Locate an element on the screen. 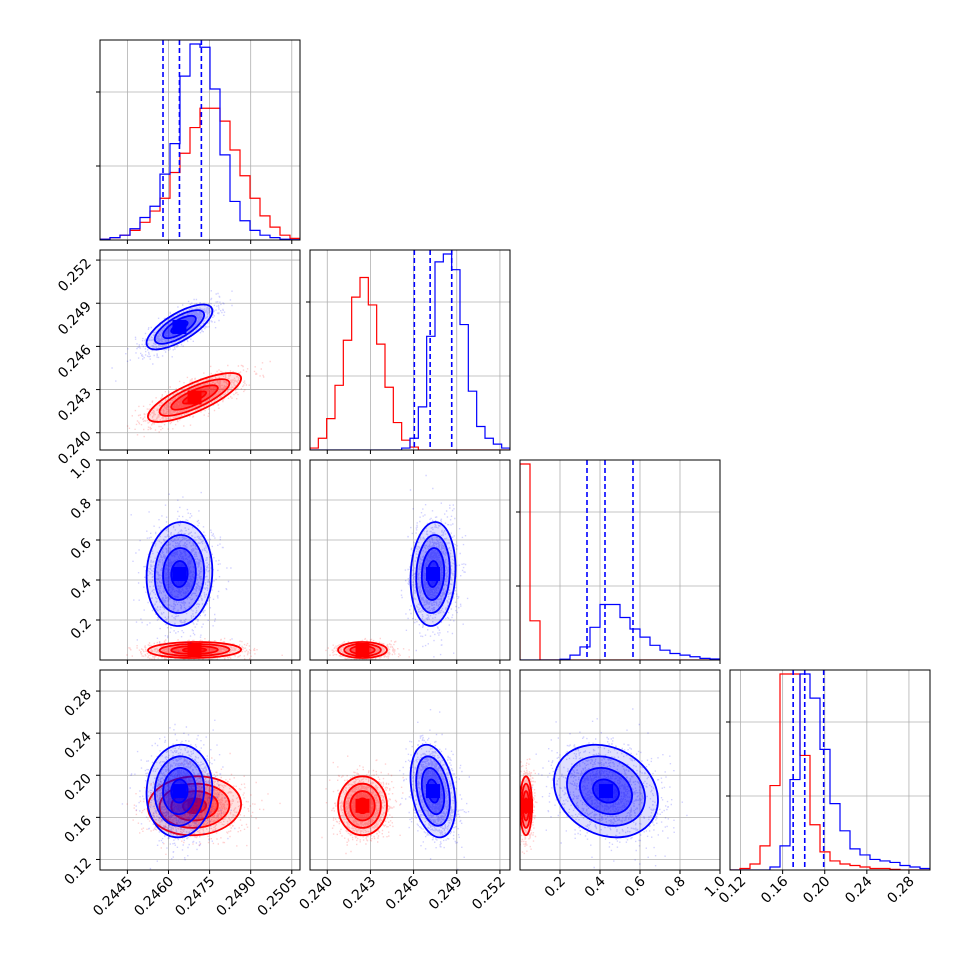  x-tick-label: 0.2475 is located at coordinates (195, 897).